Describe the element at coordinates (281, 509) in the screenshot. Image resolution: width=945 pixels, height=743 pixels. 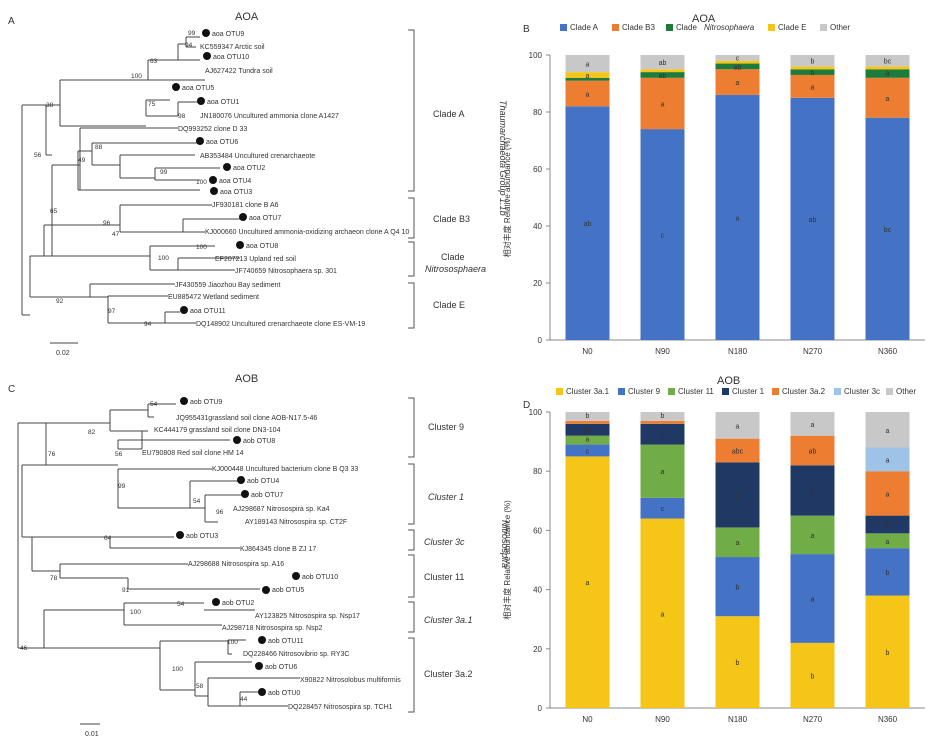
I see `leaf-label: AJ298687 Nitrosospira sp. Ka4` at that location.